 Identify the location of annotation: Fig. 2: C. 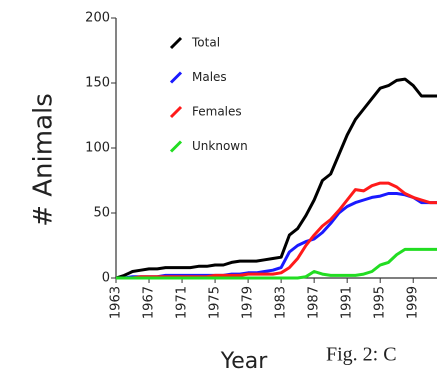
(361, 355).